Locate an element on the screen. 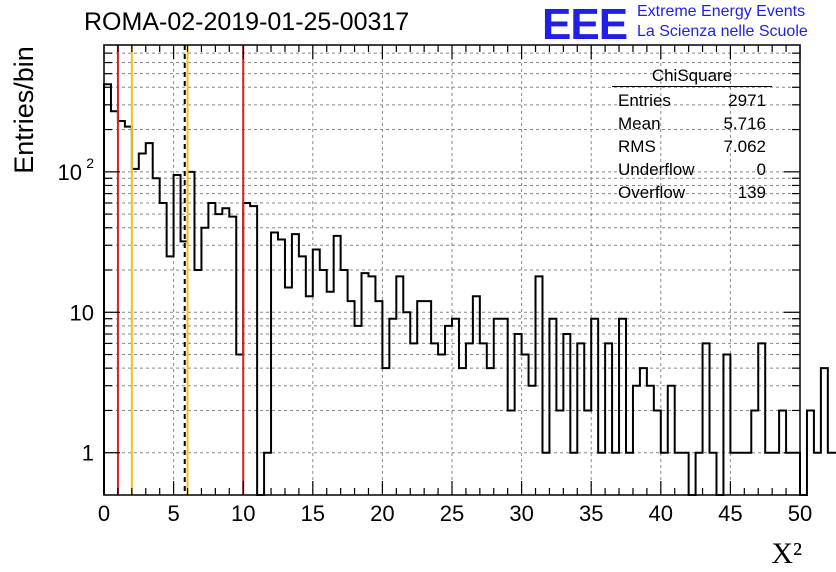 The height and width of the screenshot is (572, 836). stats-row: Mean 5.716 is located at coordinates (692, 123).